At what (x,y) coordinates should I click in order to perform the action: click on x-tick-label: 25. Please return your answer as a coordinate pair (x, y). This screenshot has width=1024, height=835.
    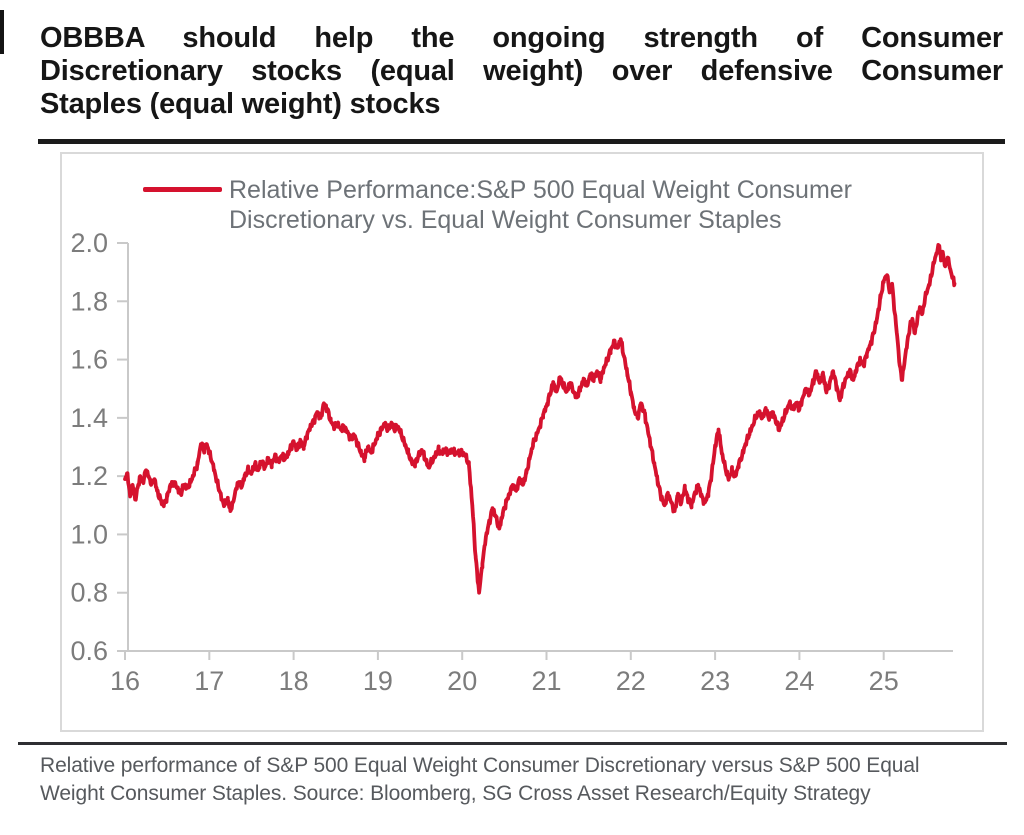
    Looking at the image, I should click on (884, 681).